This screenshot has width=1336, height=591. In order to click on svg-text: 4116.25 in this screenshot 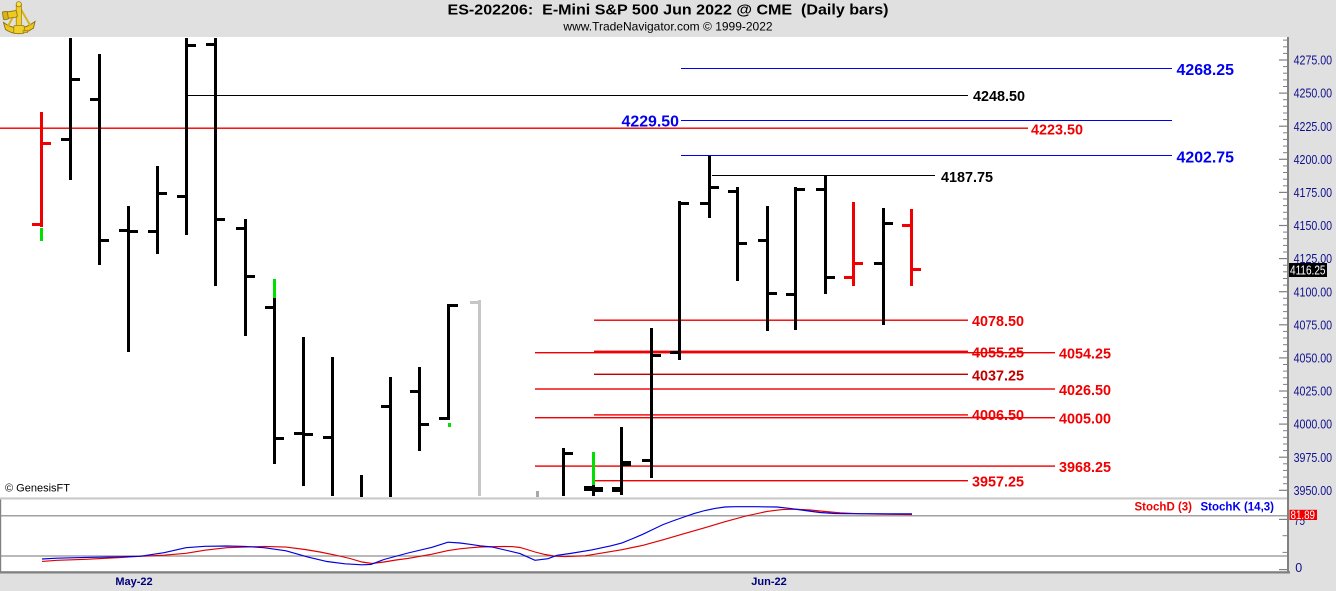, I will do `click(1308, 271)`.